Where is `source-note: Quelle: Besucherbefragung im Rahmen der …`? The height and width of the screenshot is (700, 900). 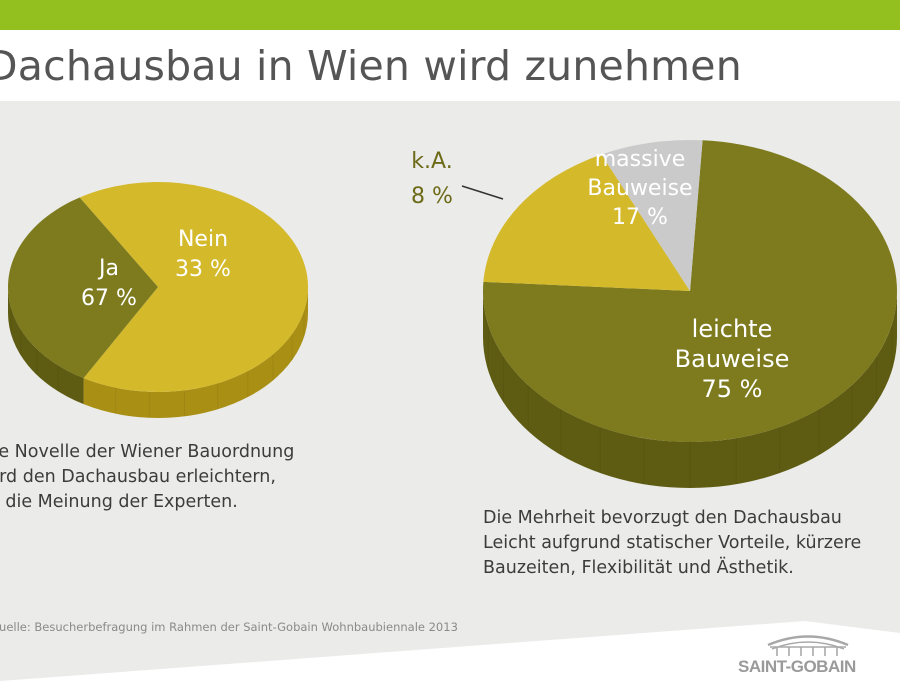
source-note: Quelle: Besucherbefragung im Rahmen der … is located at coordinates (229, 627).